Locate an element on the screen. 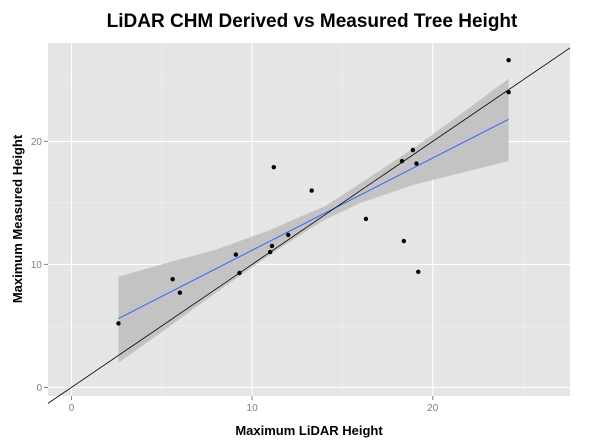  x-axis-title: Maximum LiDAR Height is located at coordinates (309, 430).